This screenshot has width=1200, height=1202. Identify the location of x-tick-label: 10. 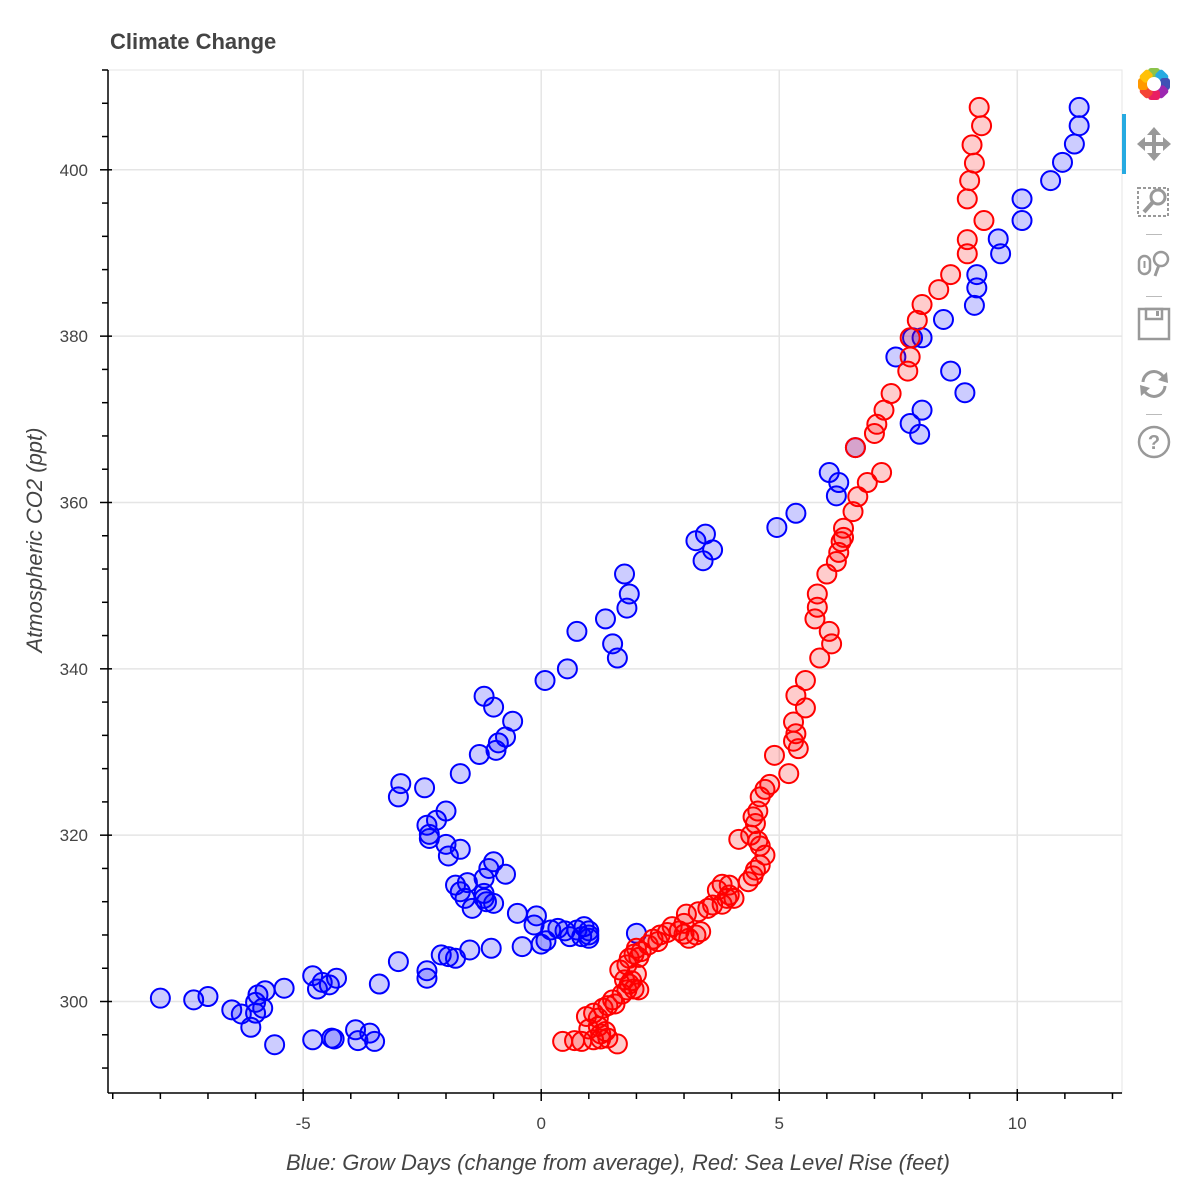
(1017, 1123).